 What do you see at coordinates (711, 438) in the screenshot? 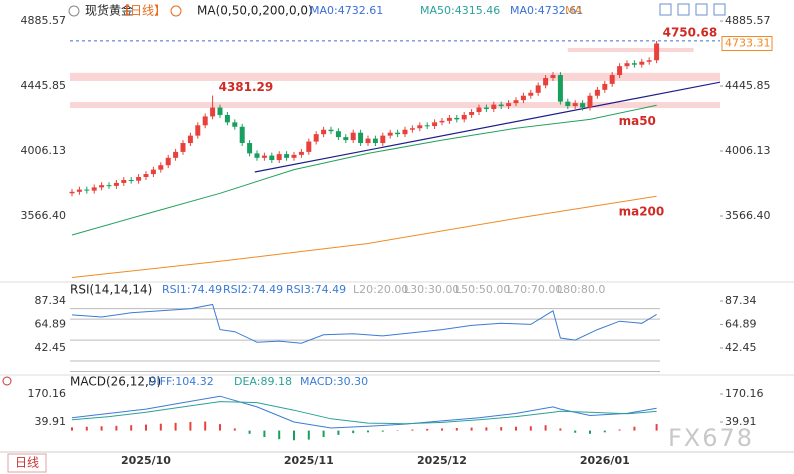
I see `watermark: FX678` at bounding box center [711, 438].